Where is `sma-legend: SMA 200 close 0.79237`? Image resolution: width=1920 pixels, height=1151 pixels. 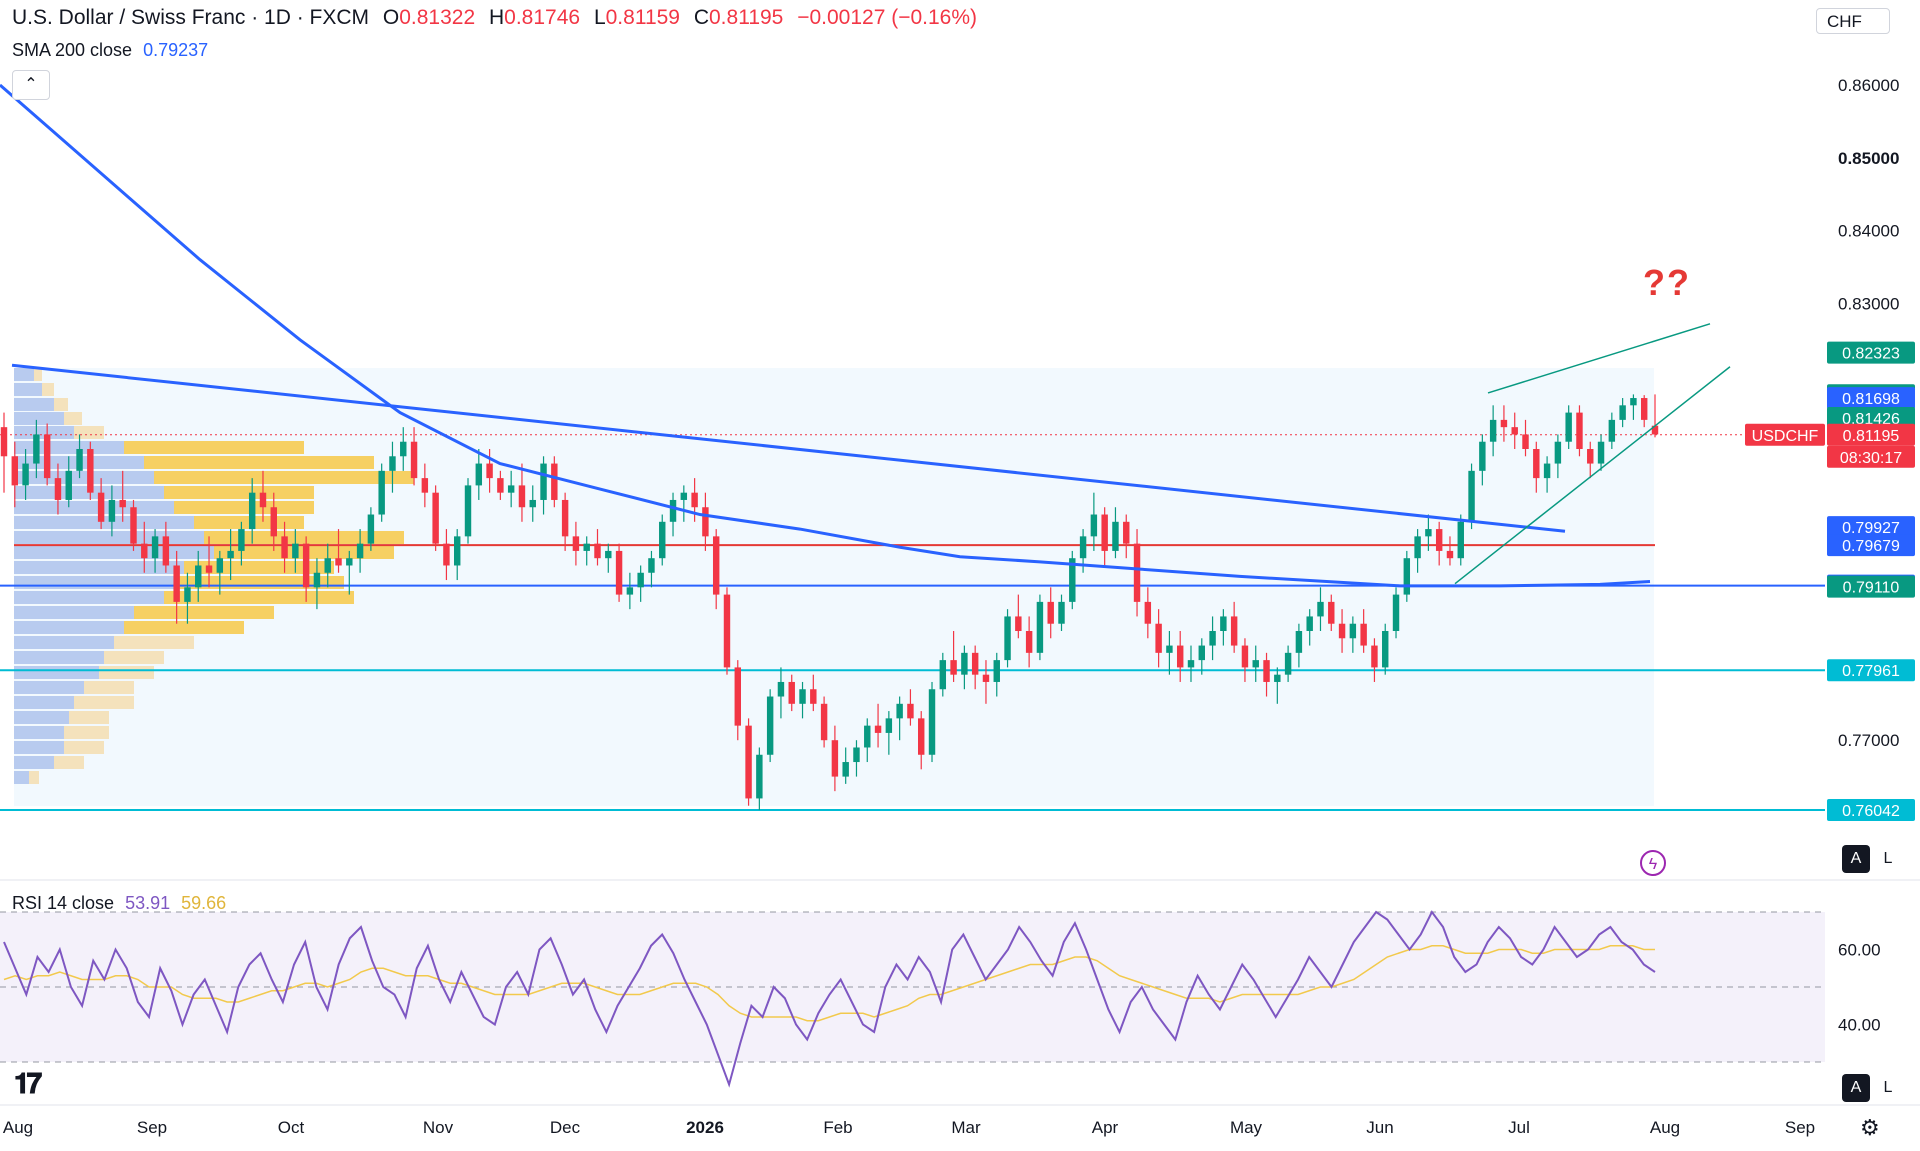 sma-legend: SMA 200 close 0.79237 is located at coordinates (110, 50).